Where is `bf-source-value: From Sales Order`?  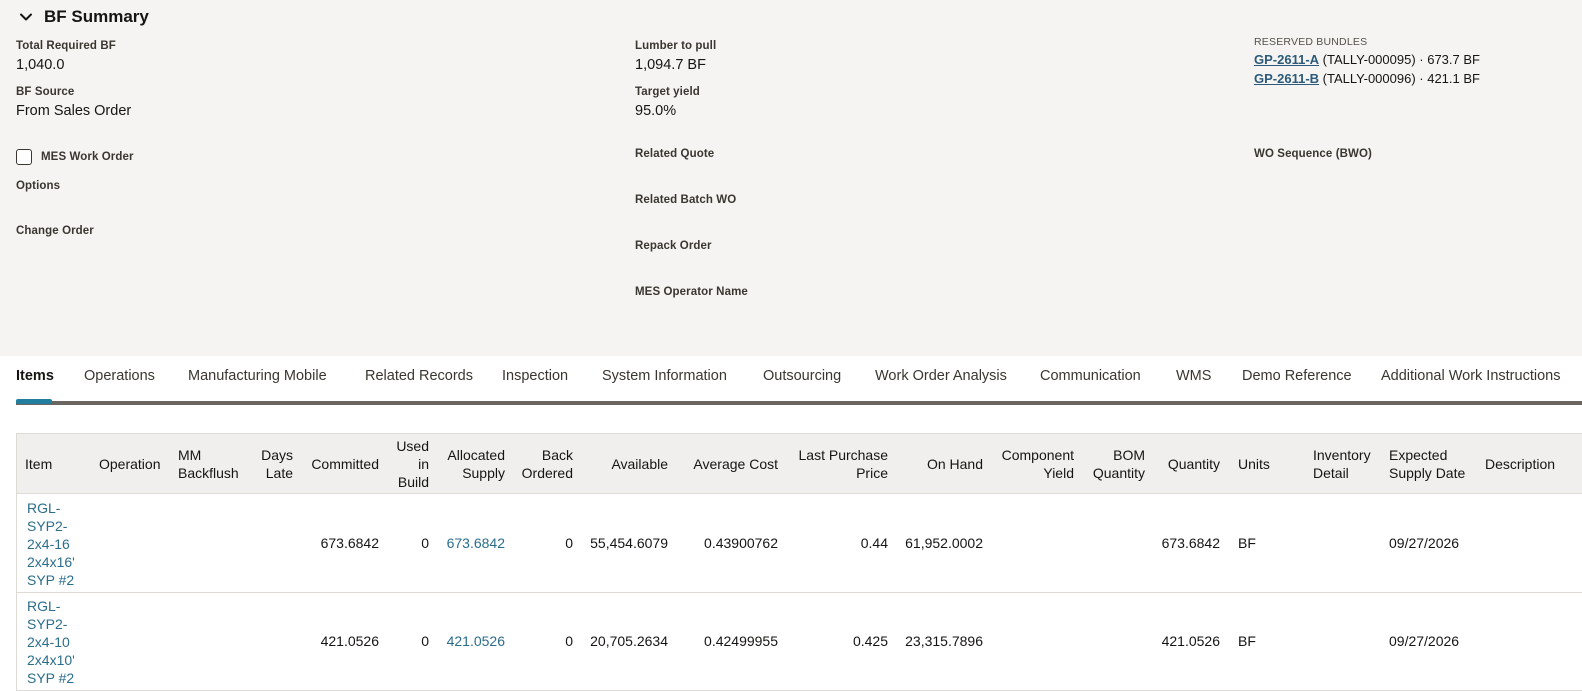 bf-source-value: From Sales Order is located at coordinates (74, 111).